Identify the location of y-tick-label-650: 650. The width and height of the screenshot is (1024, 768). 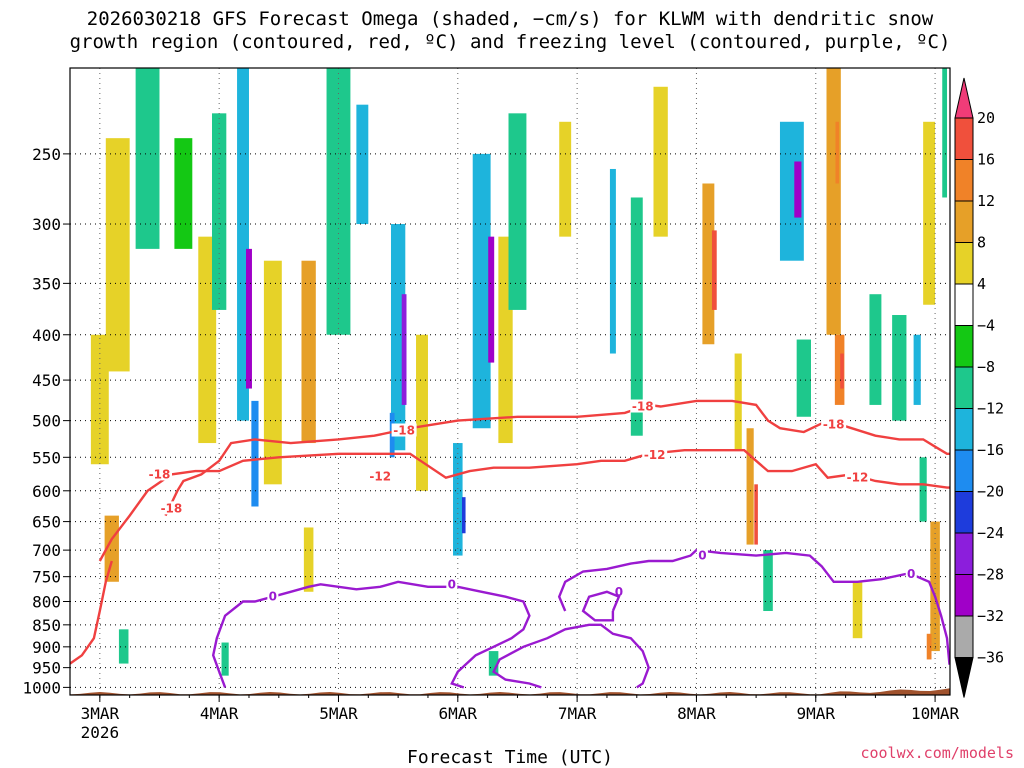
(46, 522).